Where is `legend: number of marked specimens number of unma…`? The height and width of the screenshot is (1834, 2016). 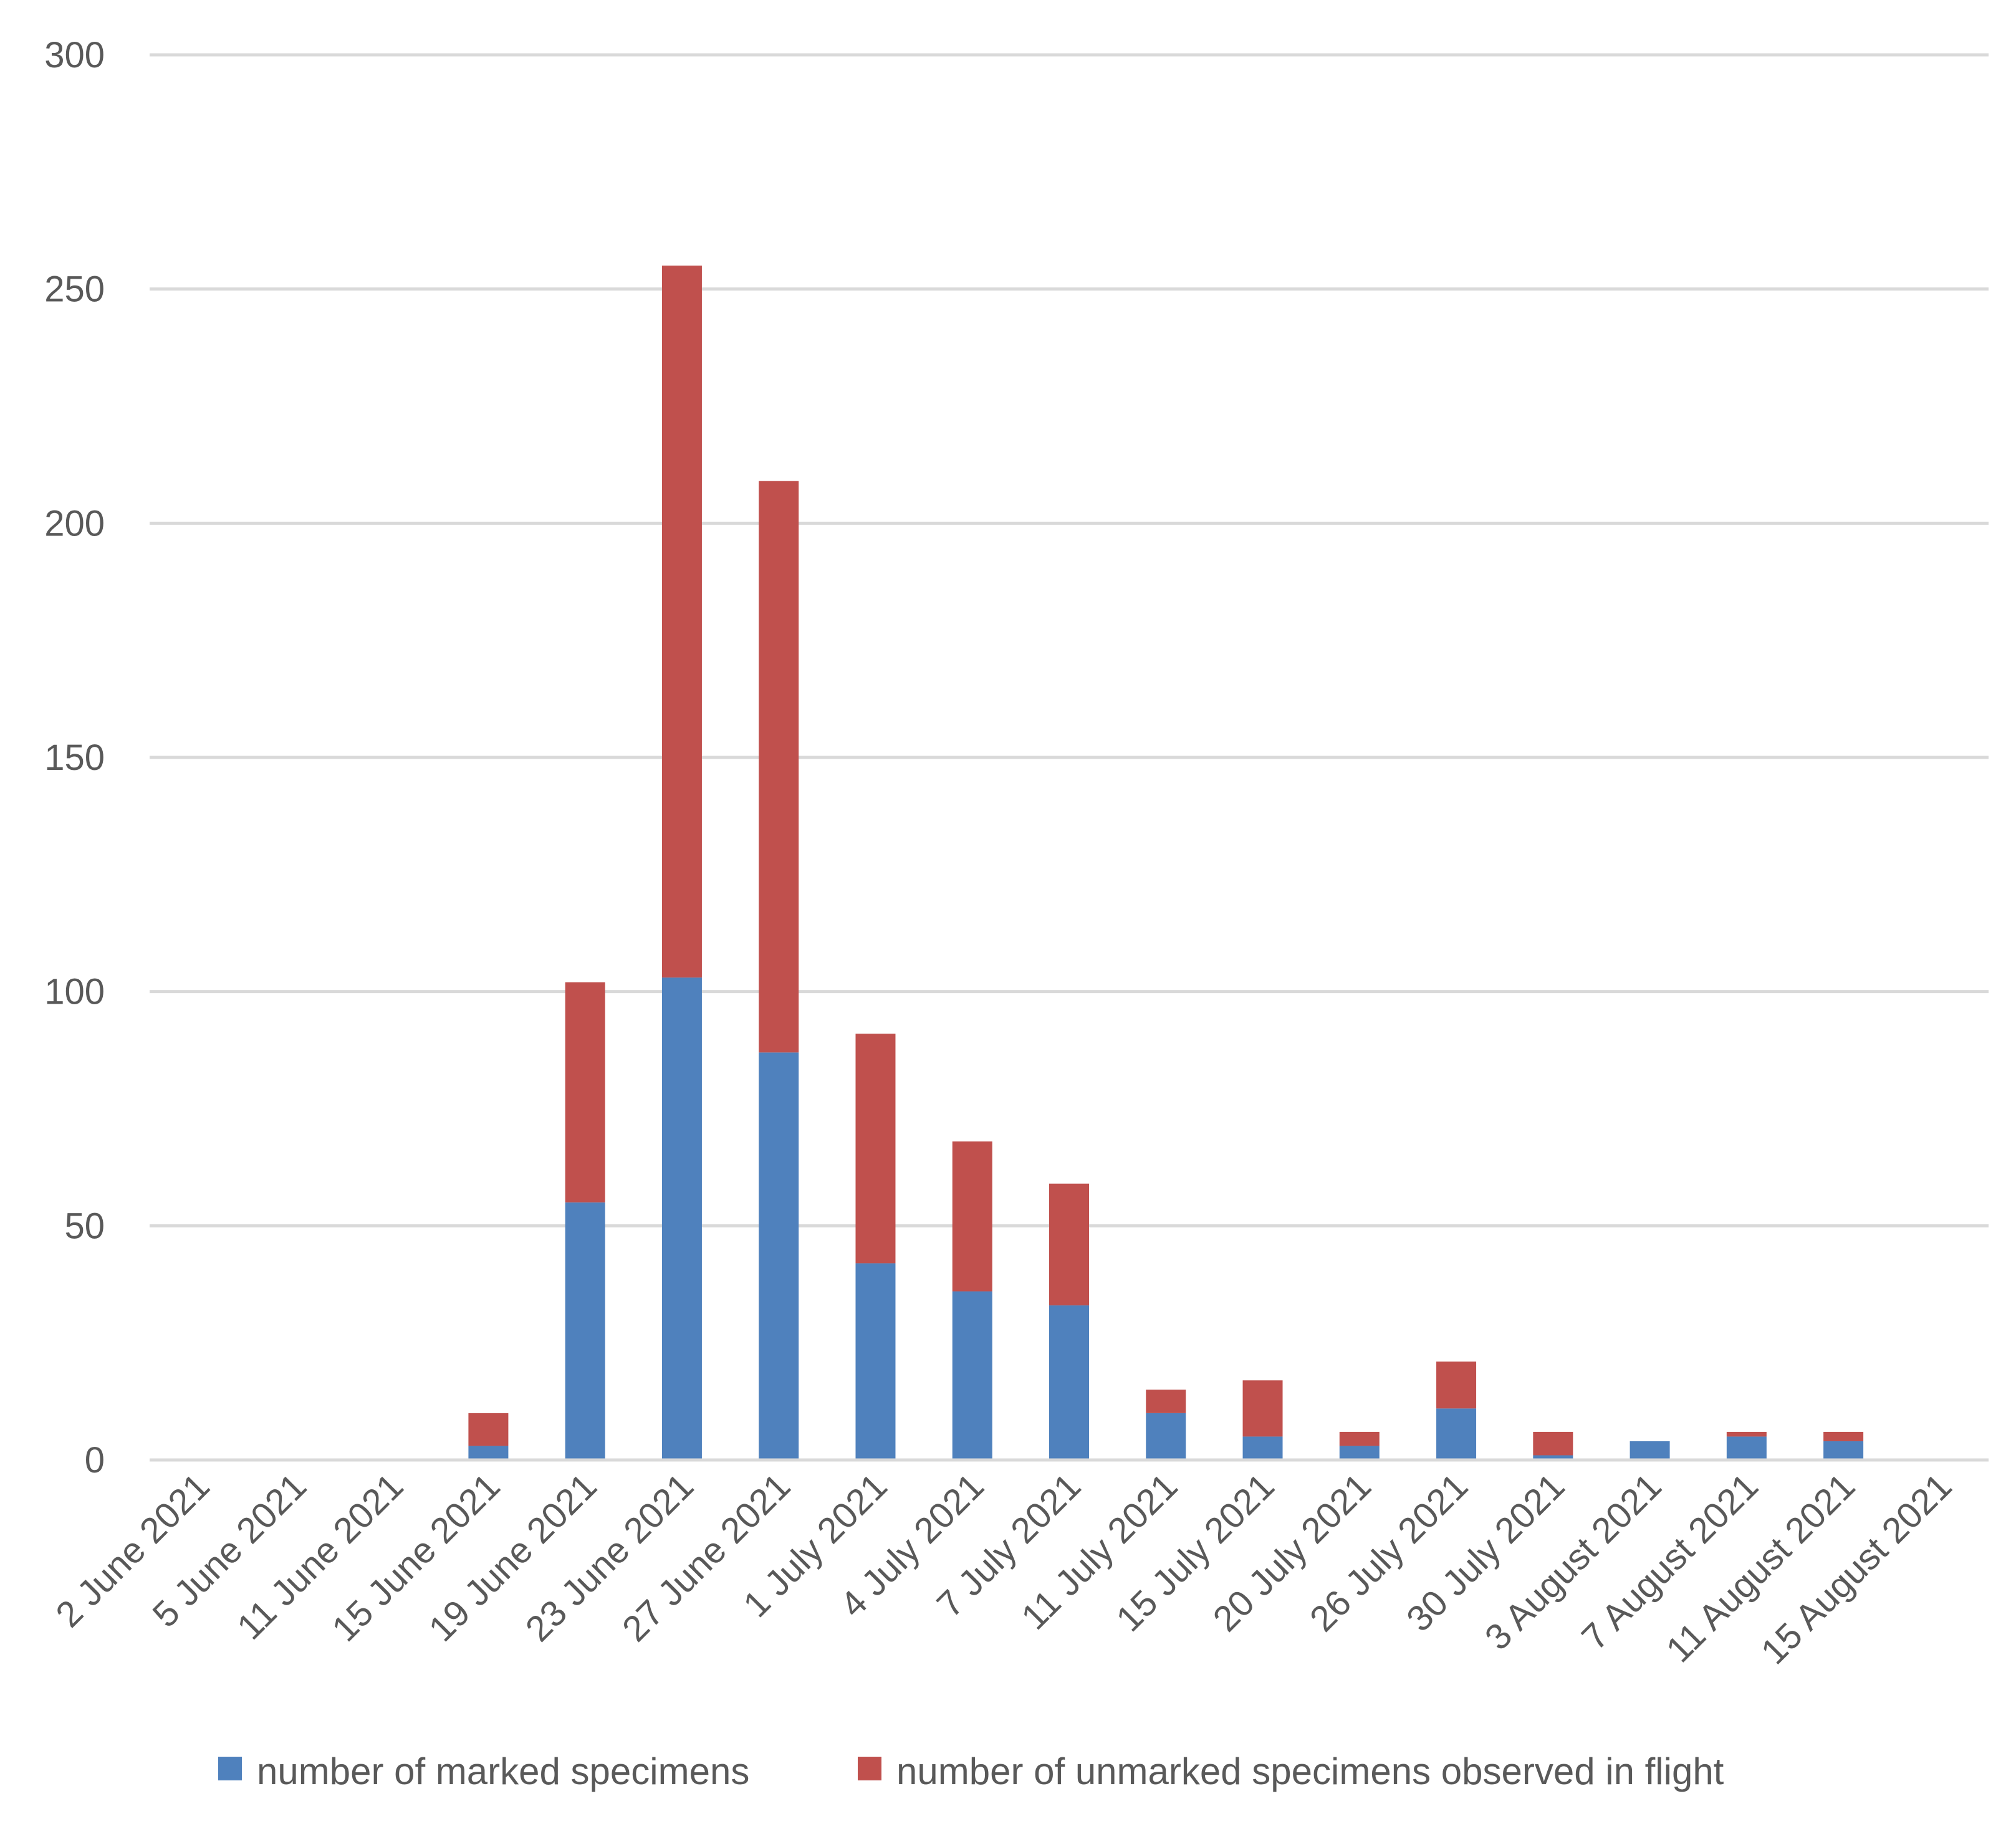
legend: number of marked specimens number of unma… is located at coordinates (971, 1771).